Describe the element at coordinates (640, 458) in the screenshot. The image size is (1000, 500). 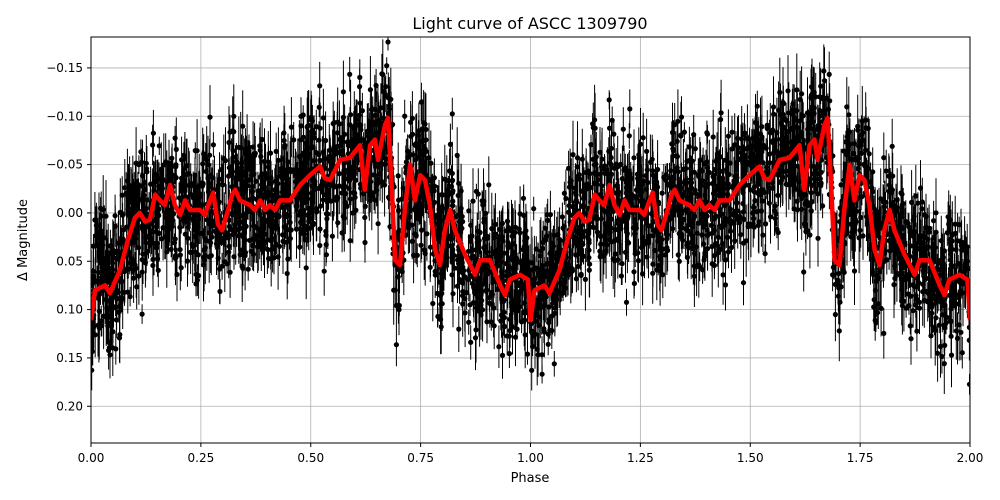
I see `x-tick-label: 1.25` at that location.